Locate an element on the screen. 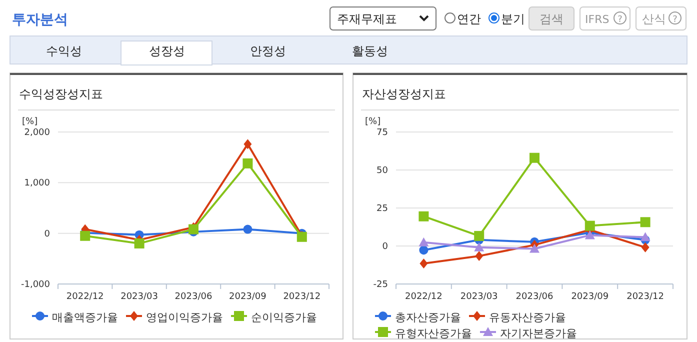 Image resolution: width=697 pixels, height=342 pixels. text: 연간 is located at coordinates (469, 19).